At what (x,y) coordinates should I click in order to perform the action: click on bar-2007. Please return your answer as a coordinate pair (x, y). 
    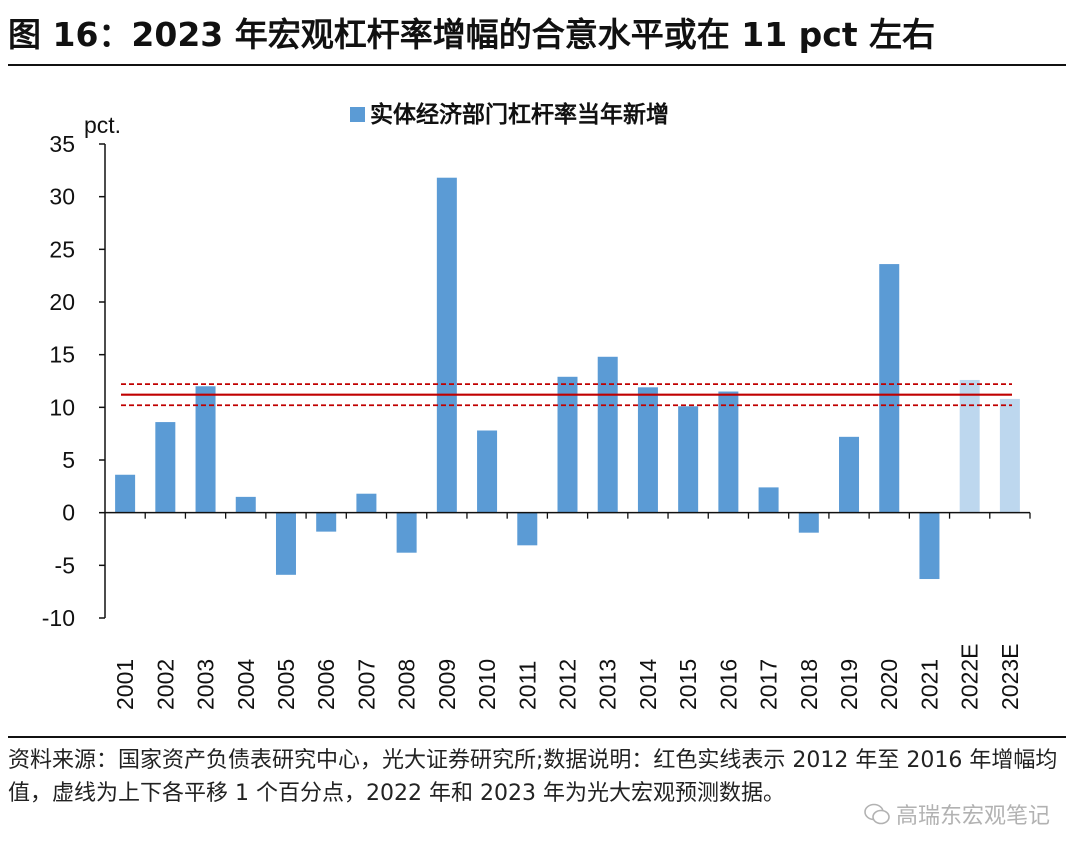
    Looking at the image, I should click on (366, 503).